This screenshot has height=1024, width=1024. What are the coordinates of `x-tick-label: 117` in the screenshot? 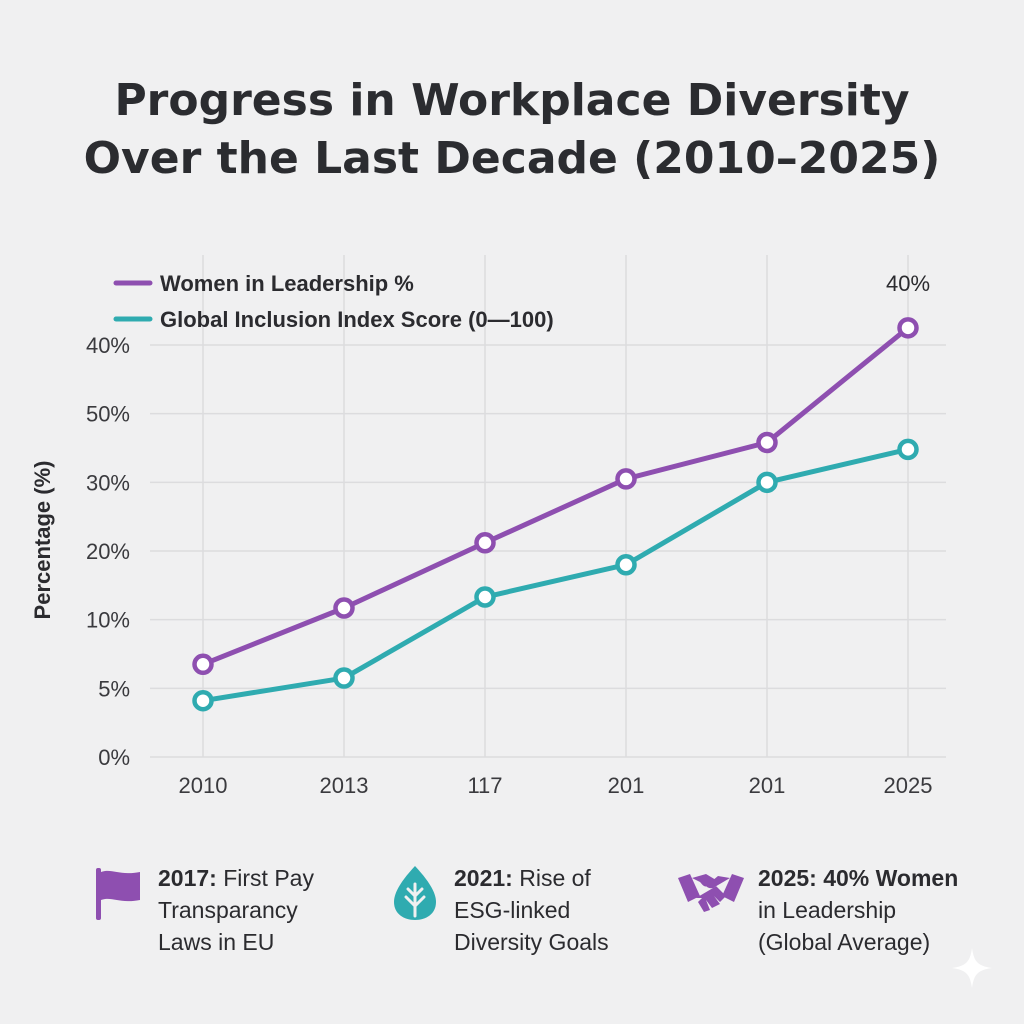 It's located at (484, 785).